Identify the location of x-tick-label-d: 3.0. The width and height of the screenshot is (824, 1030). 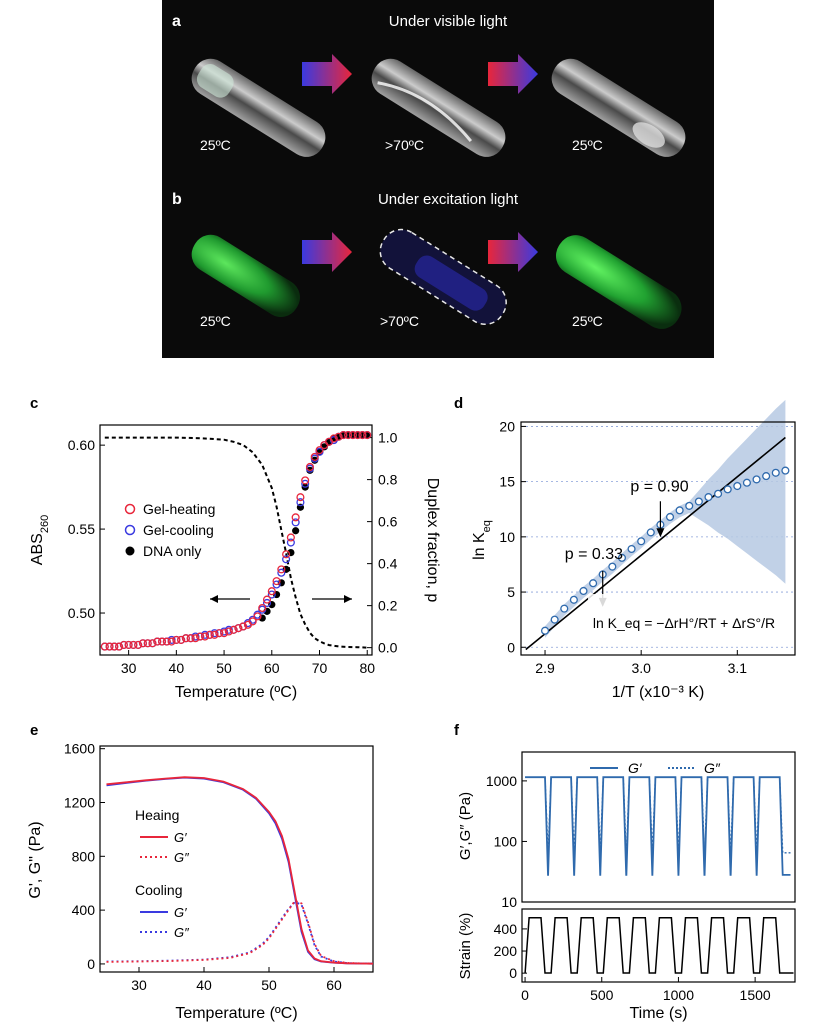
(641, 668).